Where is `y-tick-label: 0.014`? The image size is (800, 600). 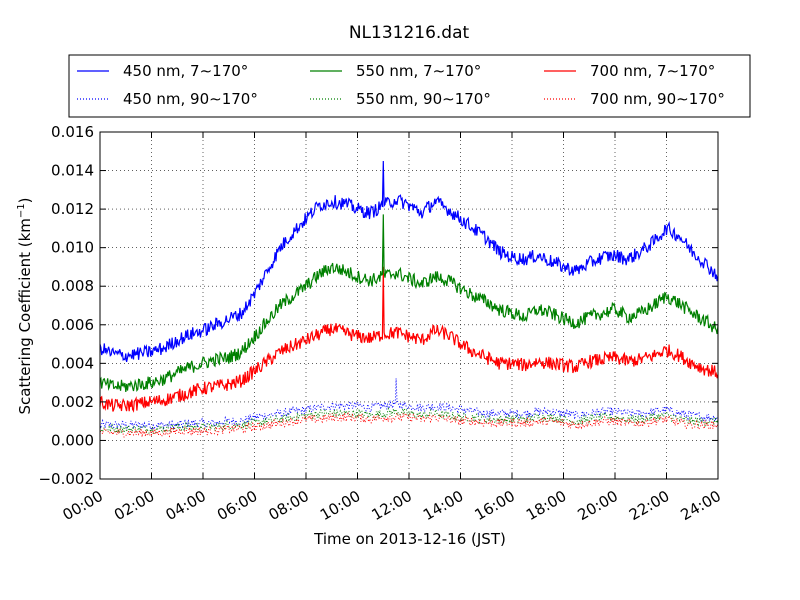
y-tick-label: 0.014 is located at coordinates (72, 171).